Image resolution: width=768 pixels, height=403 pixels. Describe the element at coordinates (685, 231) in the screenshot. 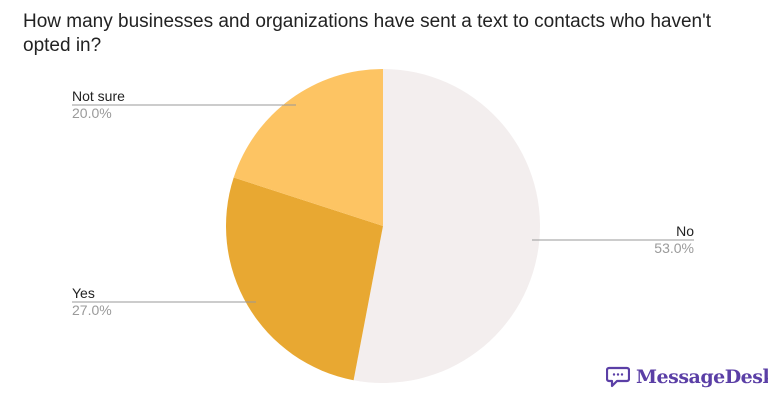

I see `slice-label: No` at that location.